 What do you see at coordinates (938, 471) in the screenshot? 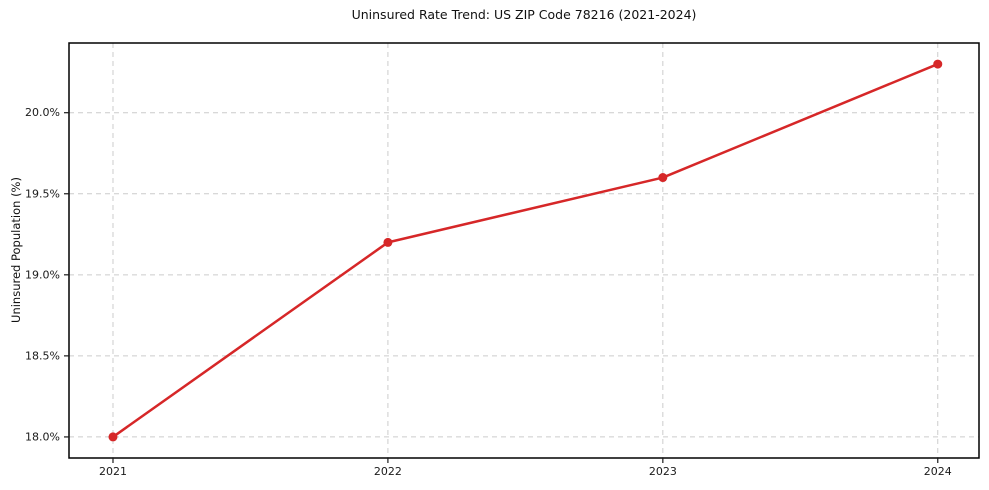
I see `x-tick-label: 2024` at bounding box center [938, 471].